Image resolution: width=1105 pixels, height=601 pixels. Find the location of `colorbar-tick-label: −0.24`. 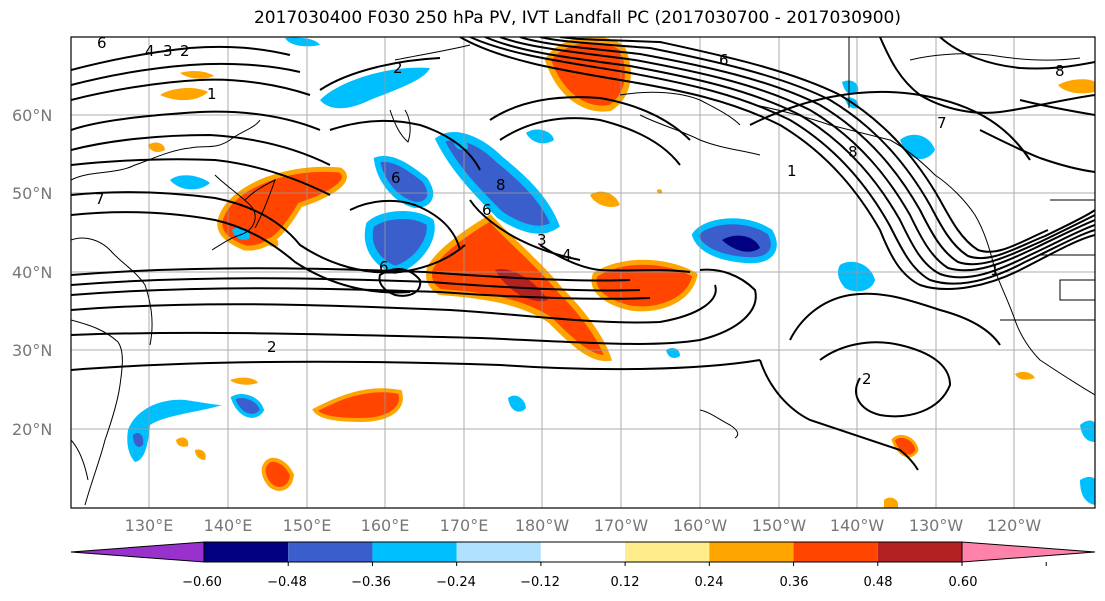

colorbar-tick-label: −0.24 is located at coordinates (456, 582).